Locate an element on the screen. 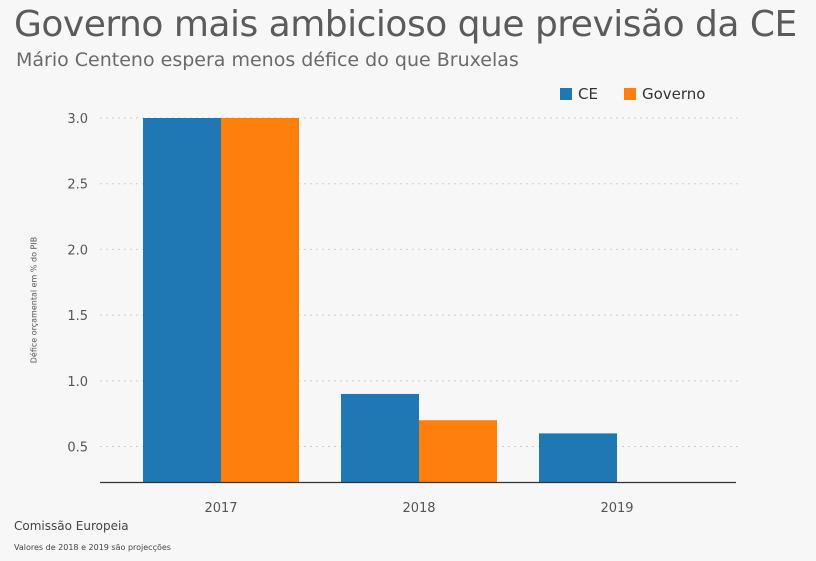 This screenshot has height=561, width=816. legend-label-ce: CE is located at coordinates (588, 94).